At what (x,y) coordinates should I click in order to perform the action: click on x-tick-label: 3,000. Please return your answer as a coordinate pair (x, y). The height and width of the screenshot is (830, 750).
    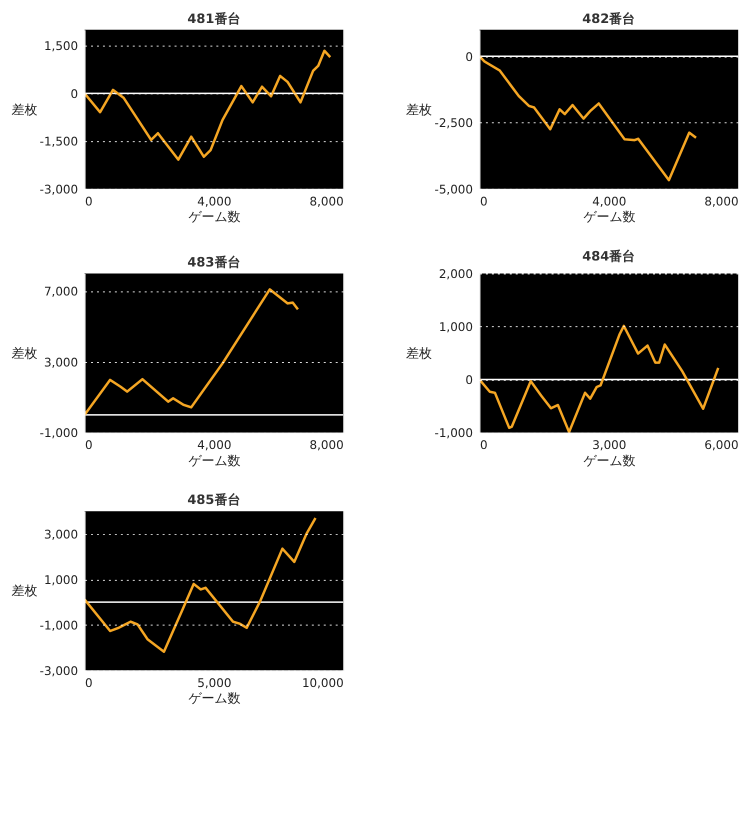
    Looking at the image, I should click on (609, 445).